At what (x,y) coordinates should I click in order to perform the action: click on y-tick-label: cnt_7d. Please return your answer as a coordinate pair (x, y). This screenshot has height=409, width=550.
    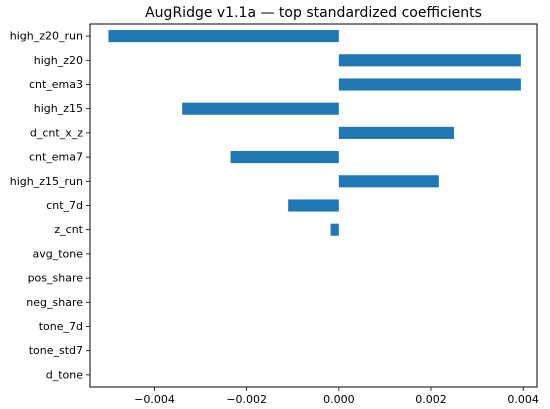
    Looking at the image, I should click on (64, 205).